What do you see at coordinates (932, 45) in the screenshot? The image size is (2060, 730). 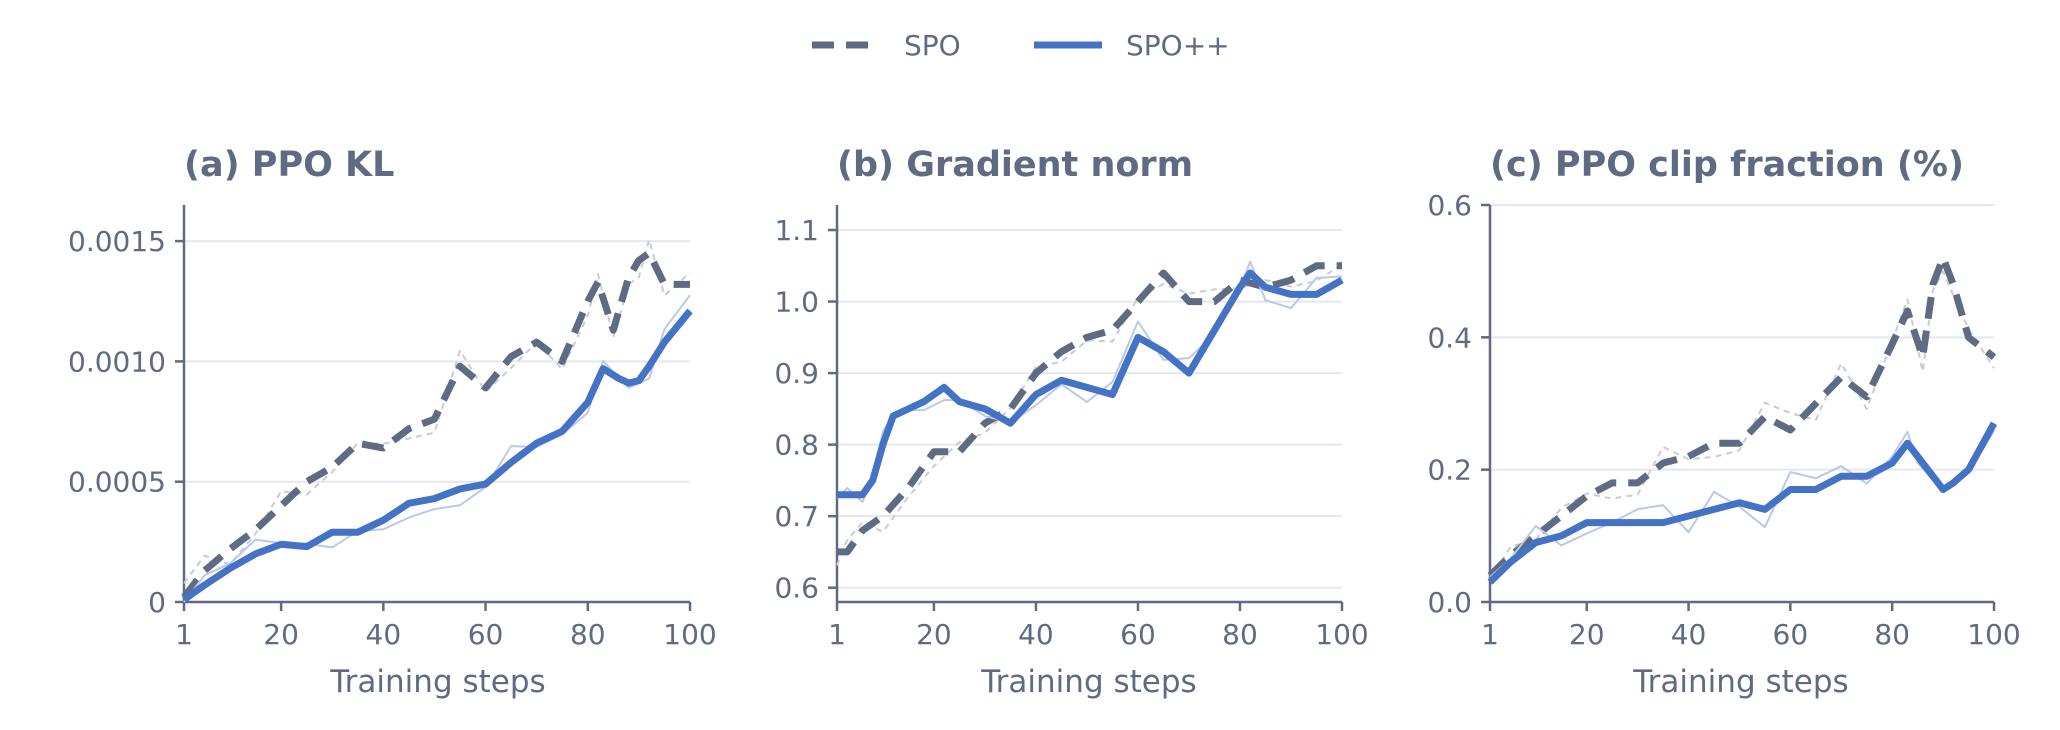 I see `legend-label-spo: SPO` at bounding box center [932, 45].